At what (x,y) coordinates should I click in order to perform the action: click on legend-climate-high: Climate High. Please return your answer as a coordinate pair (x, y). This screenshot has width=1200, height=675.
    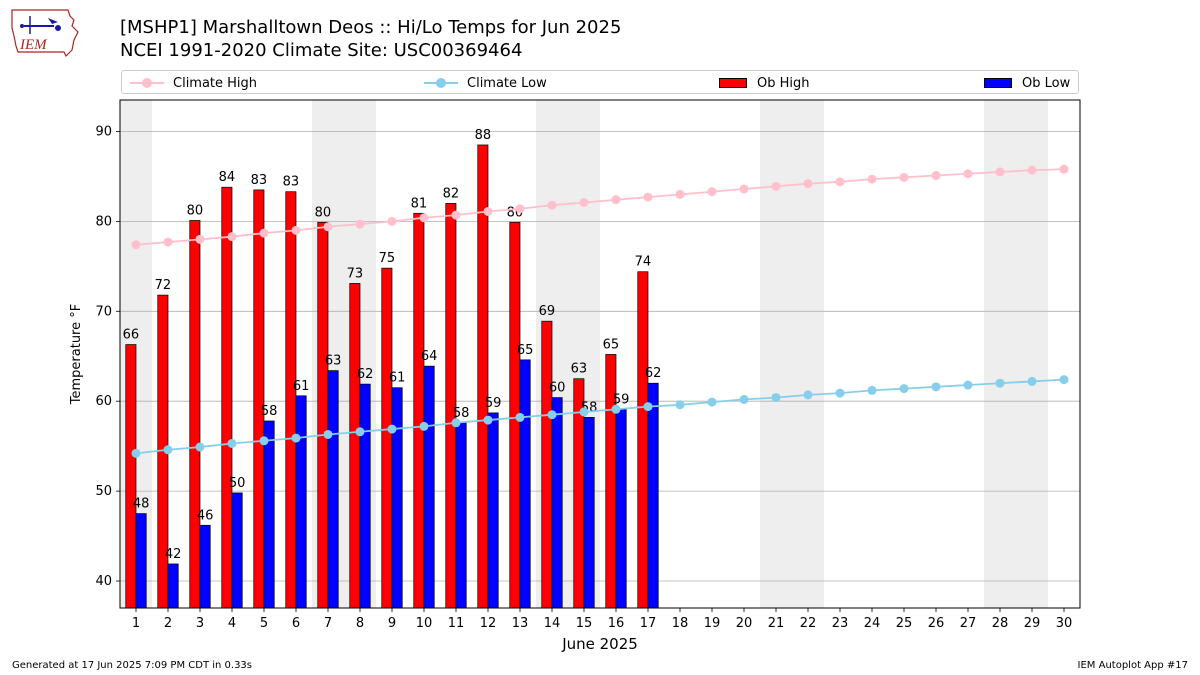
    Looking at the image, I should click on (193, 83).